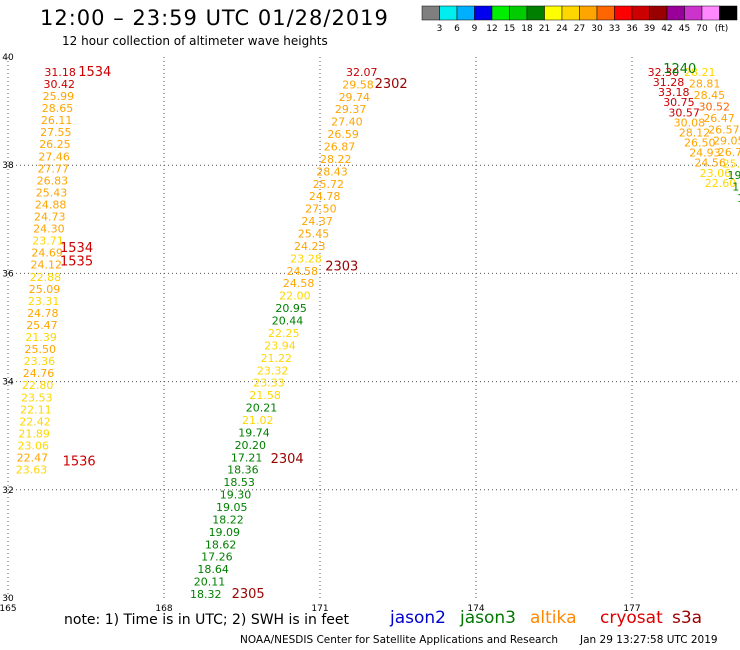  What do you see at coordinates (42, 325) in the screenshot?
I see `swh-value: 25.47` at bounding box center [42, 325].